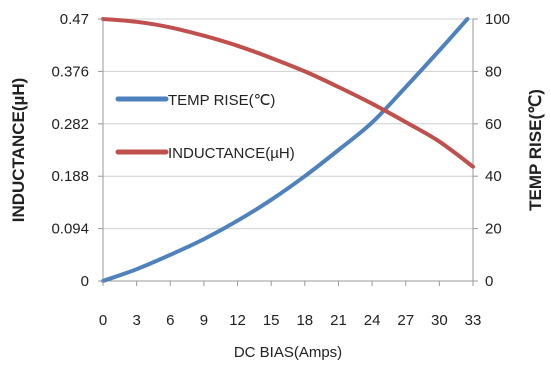 This screenshot has height=367, width=551. What do you see at coordinates (85, 281) in the screenshot?
I see `y-left-tick-label: 0` at bounding box center [85, 281].